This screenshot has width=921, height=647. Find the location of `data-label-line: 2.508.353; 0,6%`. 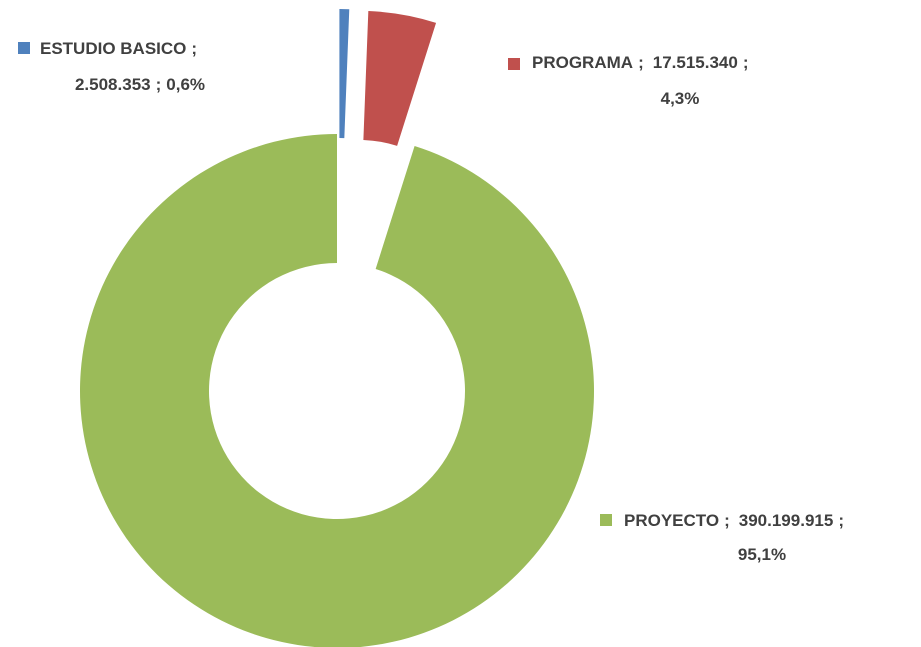

data-label-line: 2.508.353; 0,6% is located at coordinates (140, 84).